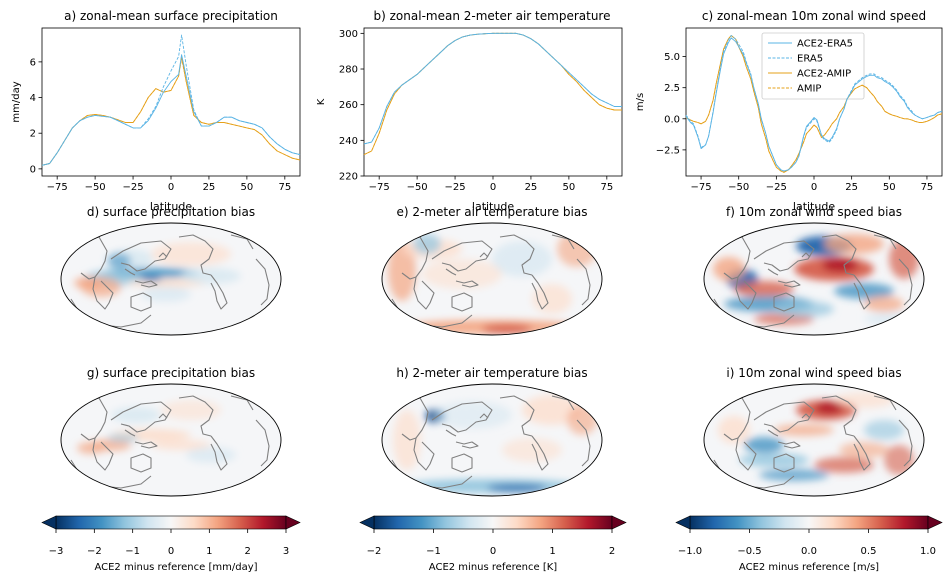 This screenshot has width=952, height=581. What do you see at coordinates (348, 105) in the screenshot?
I see `ytick-label: 260` at bounding box center [348, 105].